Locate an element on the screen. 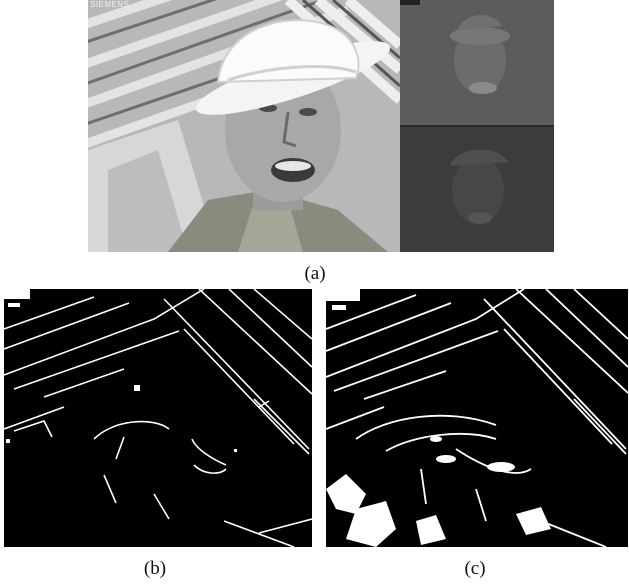  caption-c: (c) is located at coordinates (475, 568).